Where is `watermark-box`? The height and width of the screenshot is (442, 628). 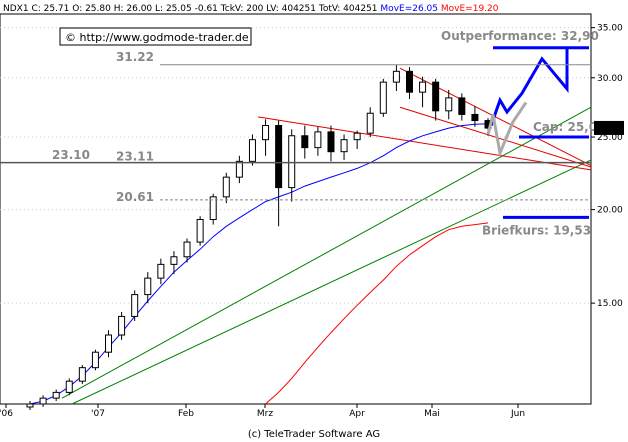 watermark-box is located at coordinates (155, 36).